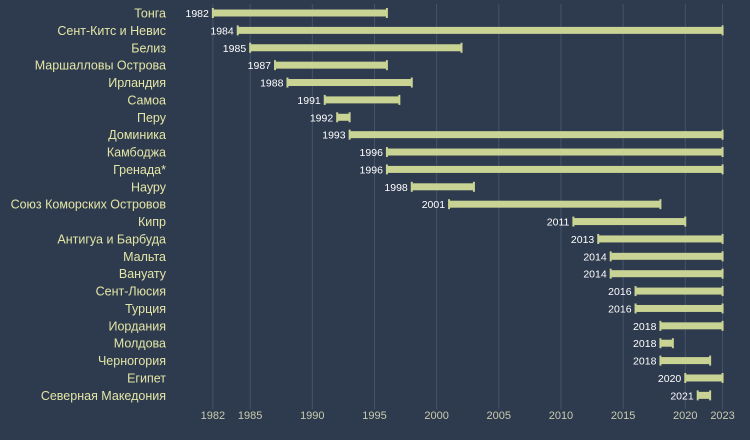 The image size is (750, 440). What do you see at coordinates (89, 205) in the screenshot?
I see `country-label: Союз Коморских Островов` at bounding box center [89, 205].